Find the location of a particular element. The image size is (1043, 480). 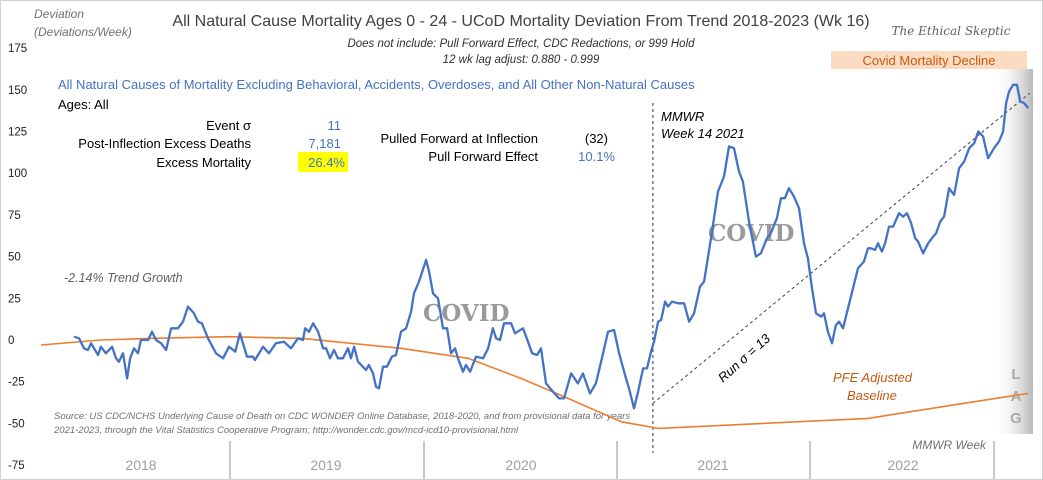

stat-label: Excess Mortality is located at coordinates (203, 162).